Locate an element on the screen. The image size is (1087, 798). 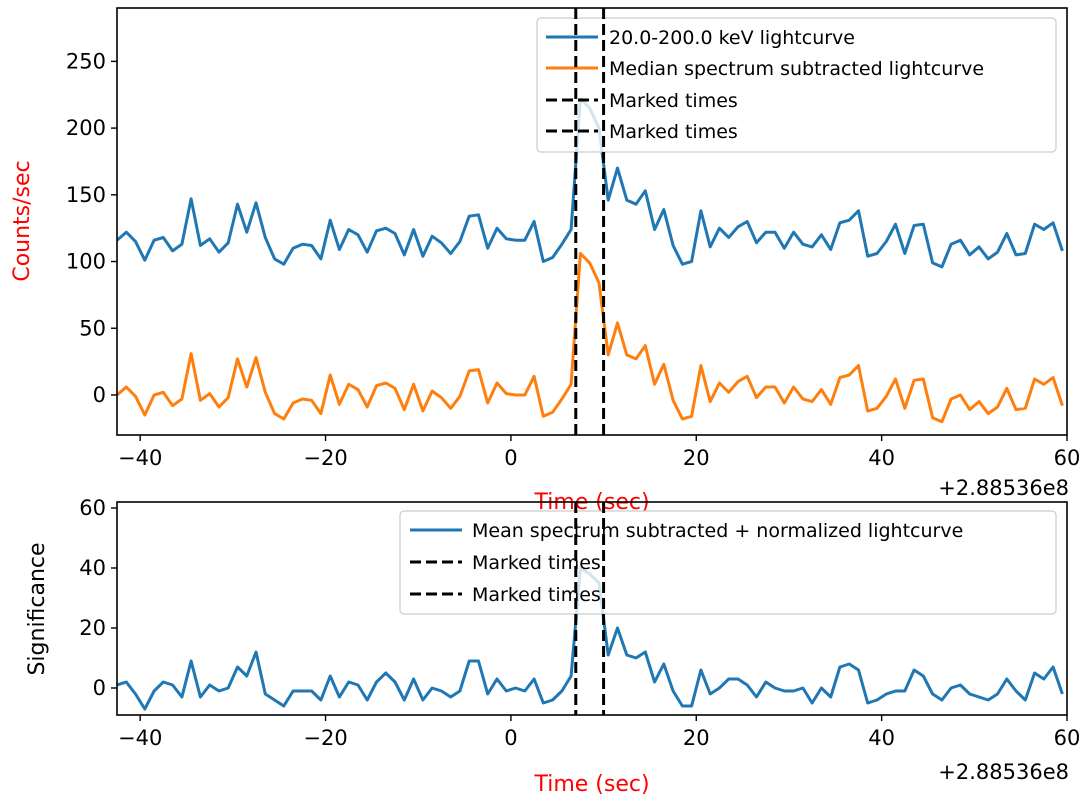
top-y-tick-label: 0 is located at coordinates (99, 395).